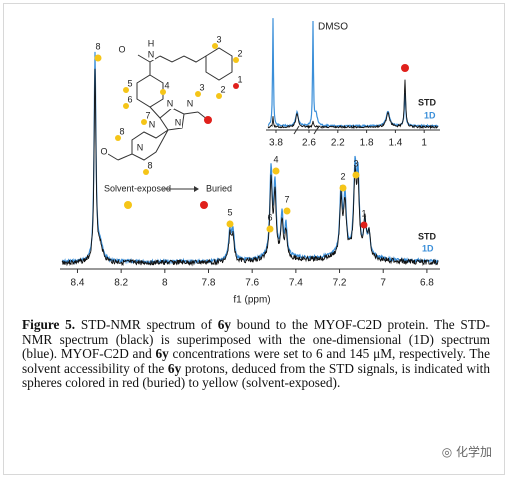 This screenshot has height=480, width=510. What do you see at coordinates (353, 73) in the screenshot?
I see `inset-1d` at bounding box center [353, 73].